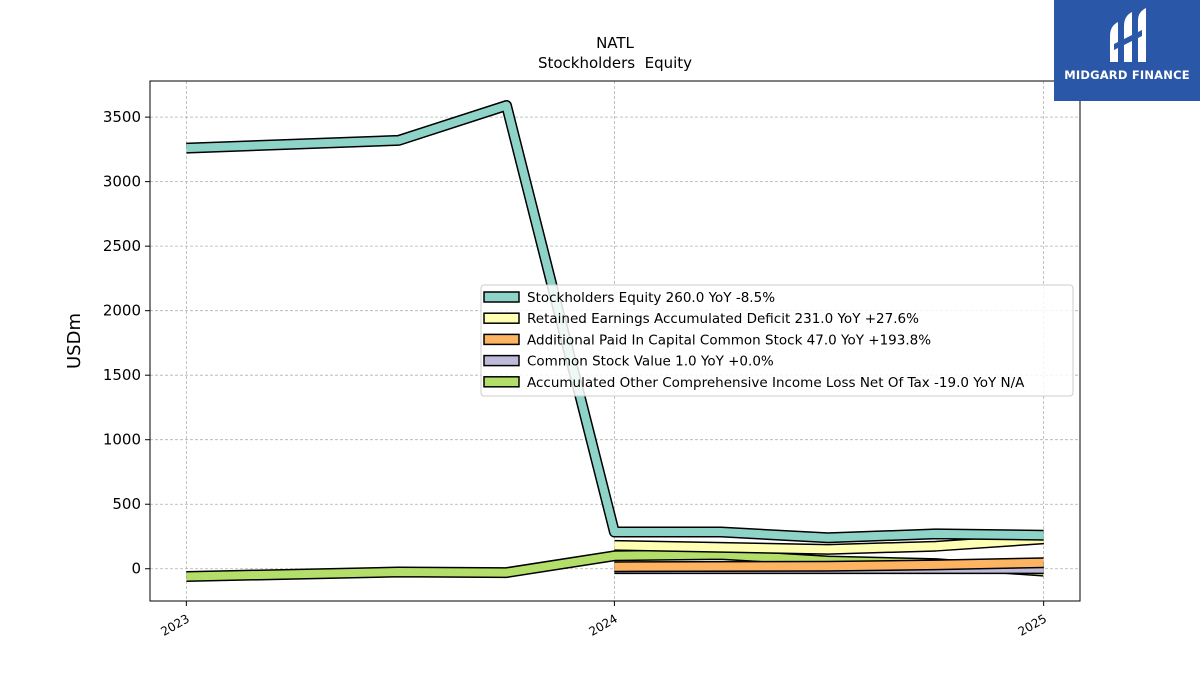 The image size is (1200, 675). What do you see at coordinates (615, 43) in the screenshot?
I see `chart-title: NATL` at bounding box center [615, 43].